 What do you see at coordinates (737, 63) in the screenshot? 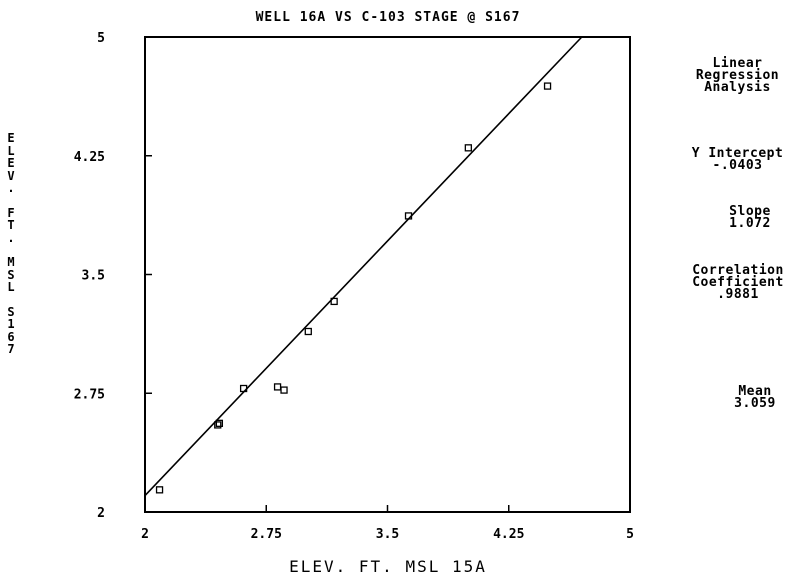
I see `analysis-title-line-1: Linear` at bounding box center [737, 63].